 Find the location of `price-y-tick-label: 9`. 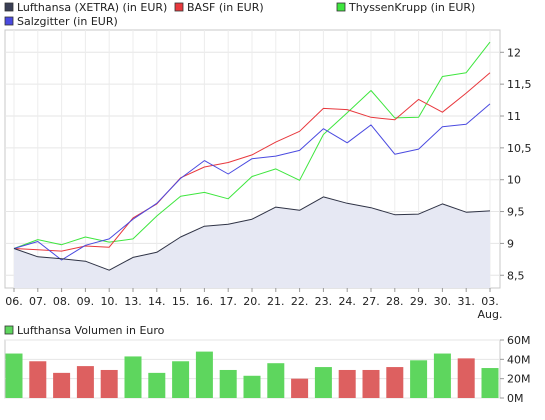

price-y-tick-label: 9 is located at coordinates (510, 243).